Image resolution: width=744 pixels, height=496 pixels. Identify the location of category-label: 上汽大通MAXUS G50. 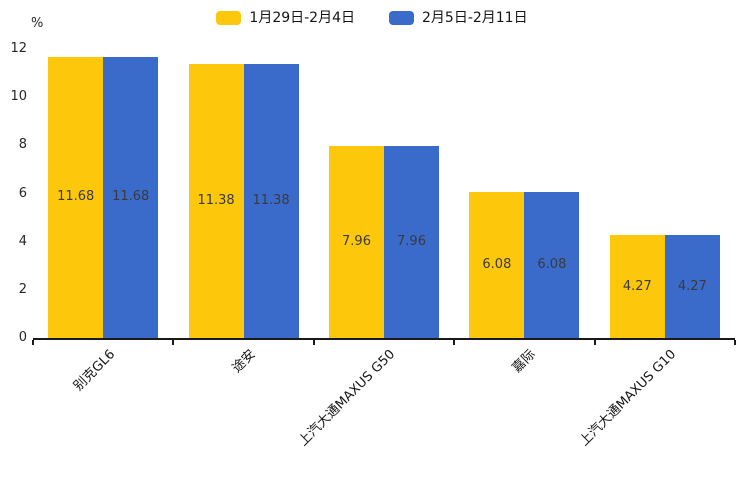
(347, 398).